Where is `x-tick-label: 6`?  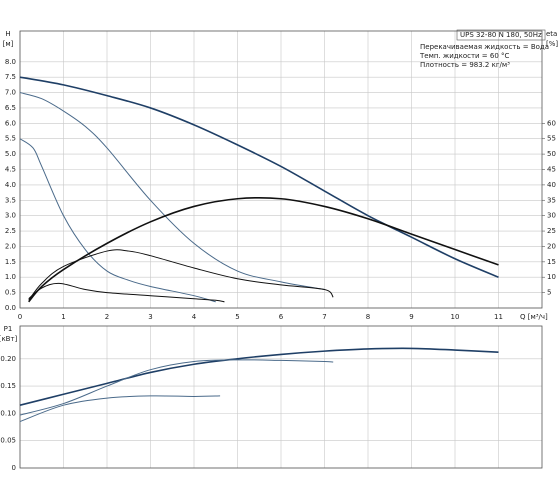
x-tick-label: 6 is located at coordinates (281, 317).